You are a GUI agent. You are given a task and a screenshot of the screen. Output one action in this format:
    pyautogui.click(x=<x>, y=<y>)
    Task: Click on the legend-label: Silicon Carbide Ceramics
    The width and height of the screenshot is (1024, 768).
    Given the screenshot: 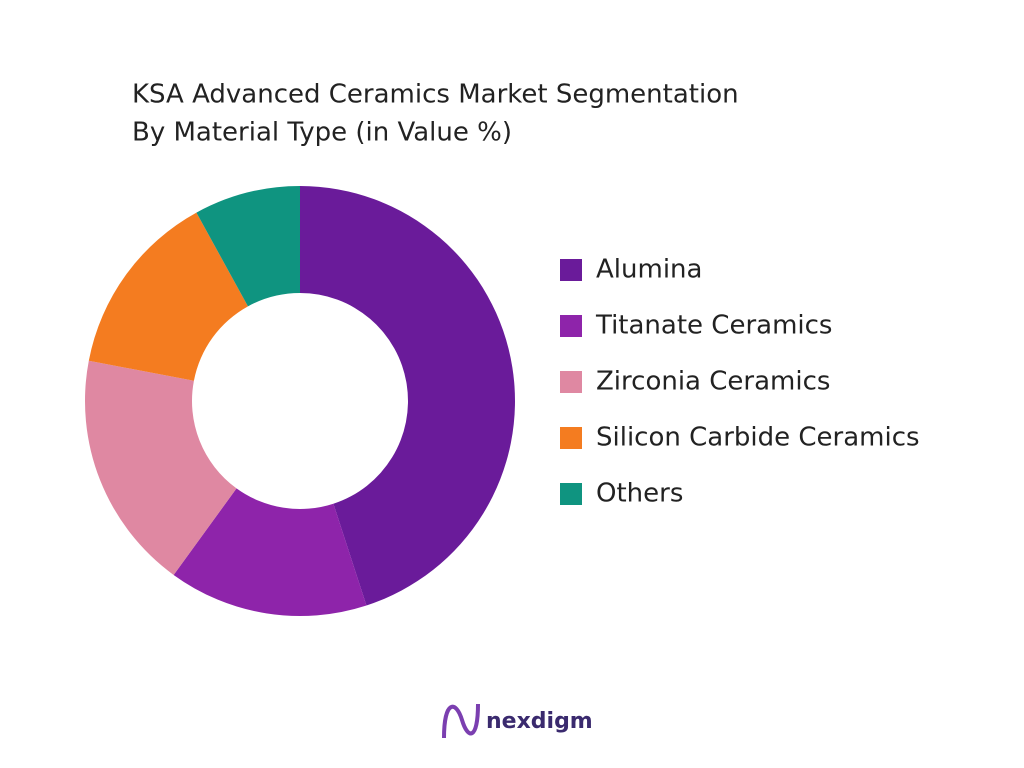 What is the action you would take?
    pyautogui.click(x=758, y=438)
    